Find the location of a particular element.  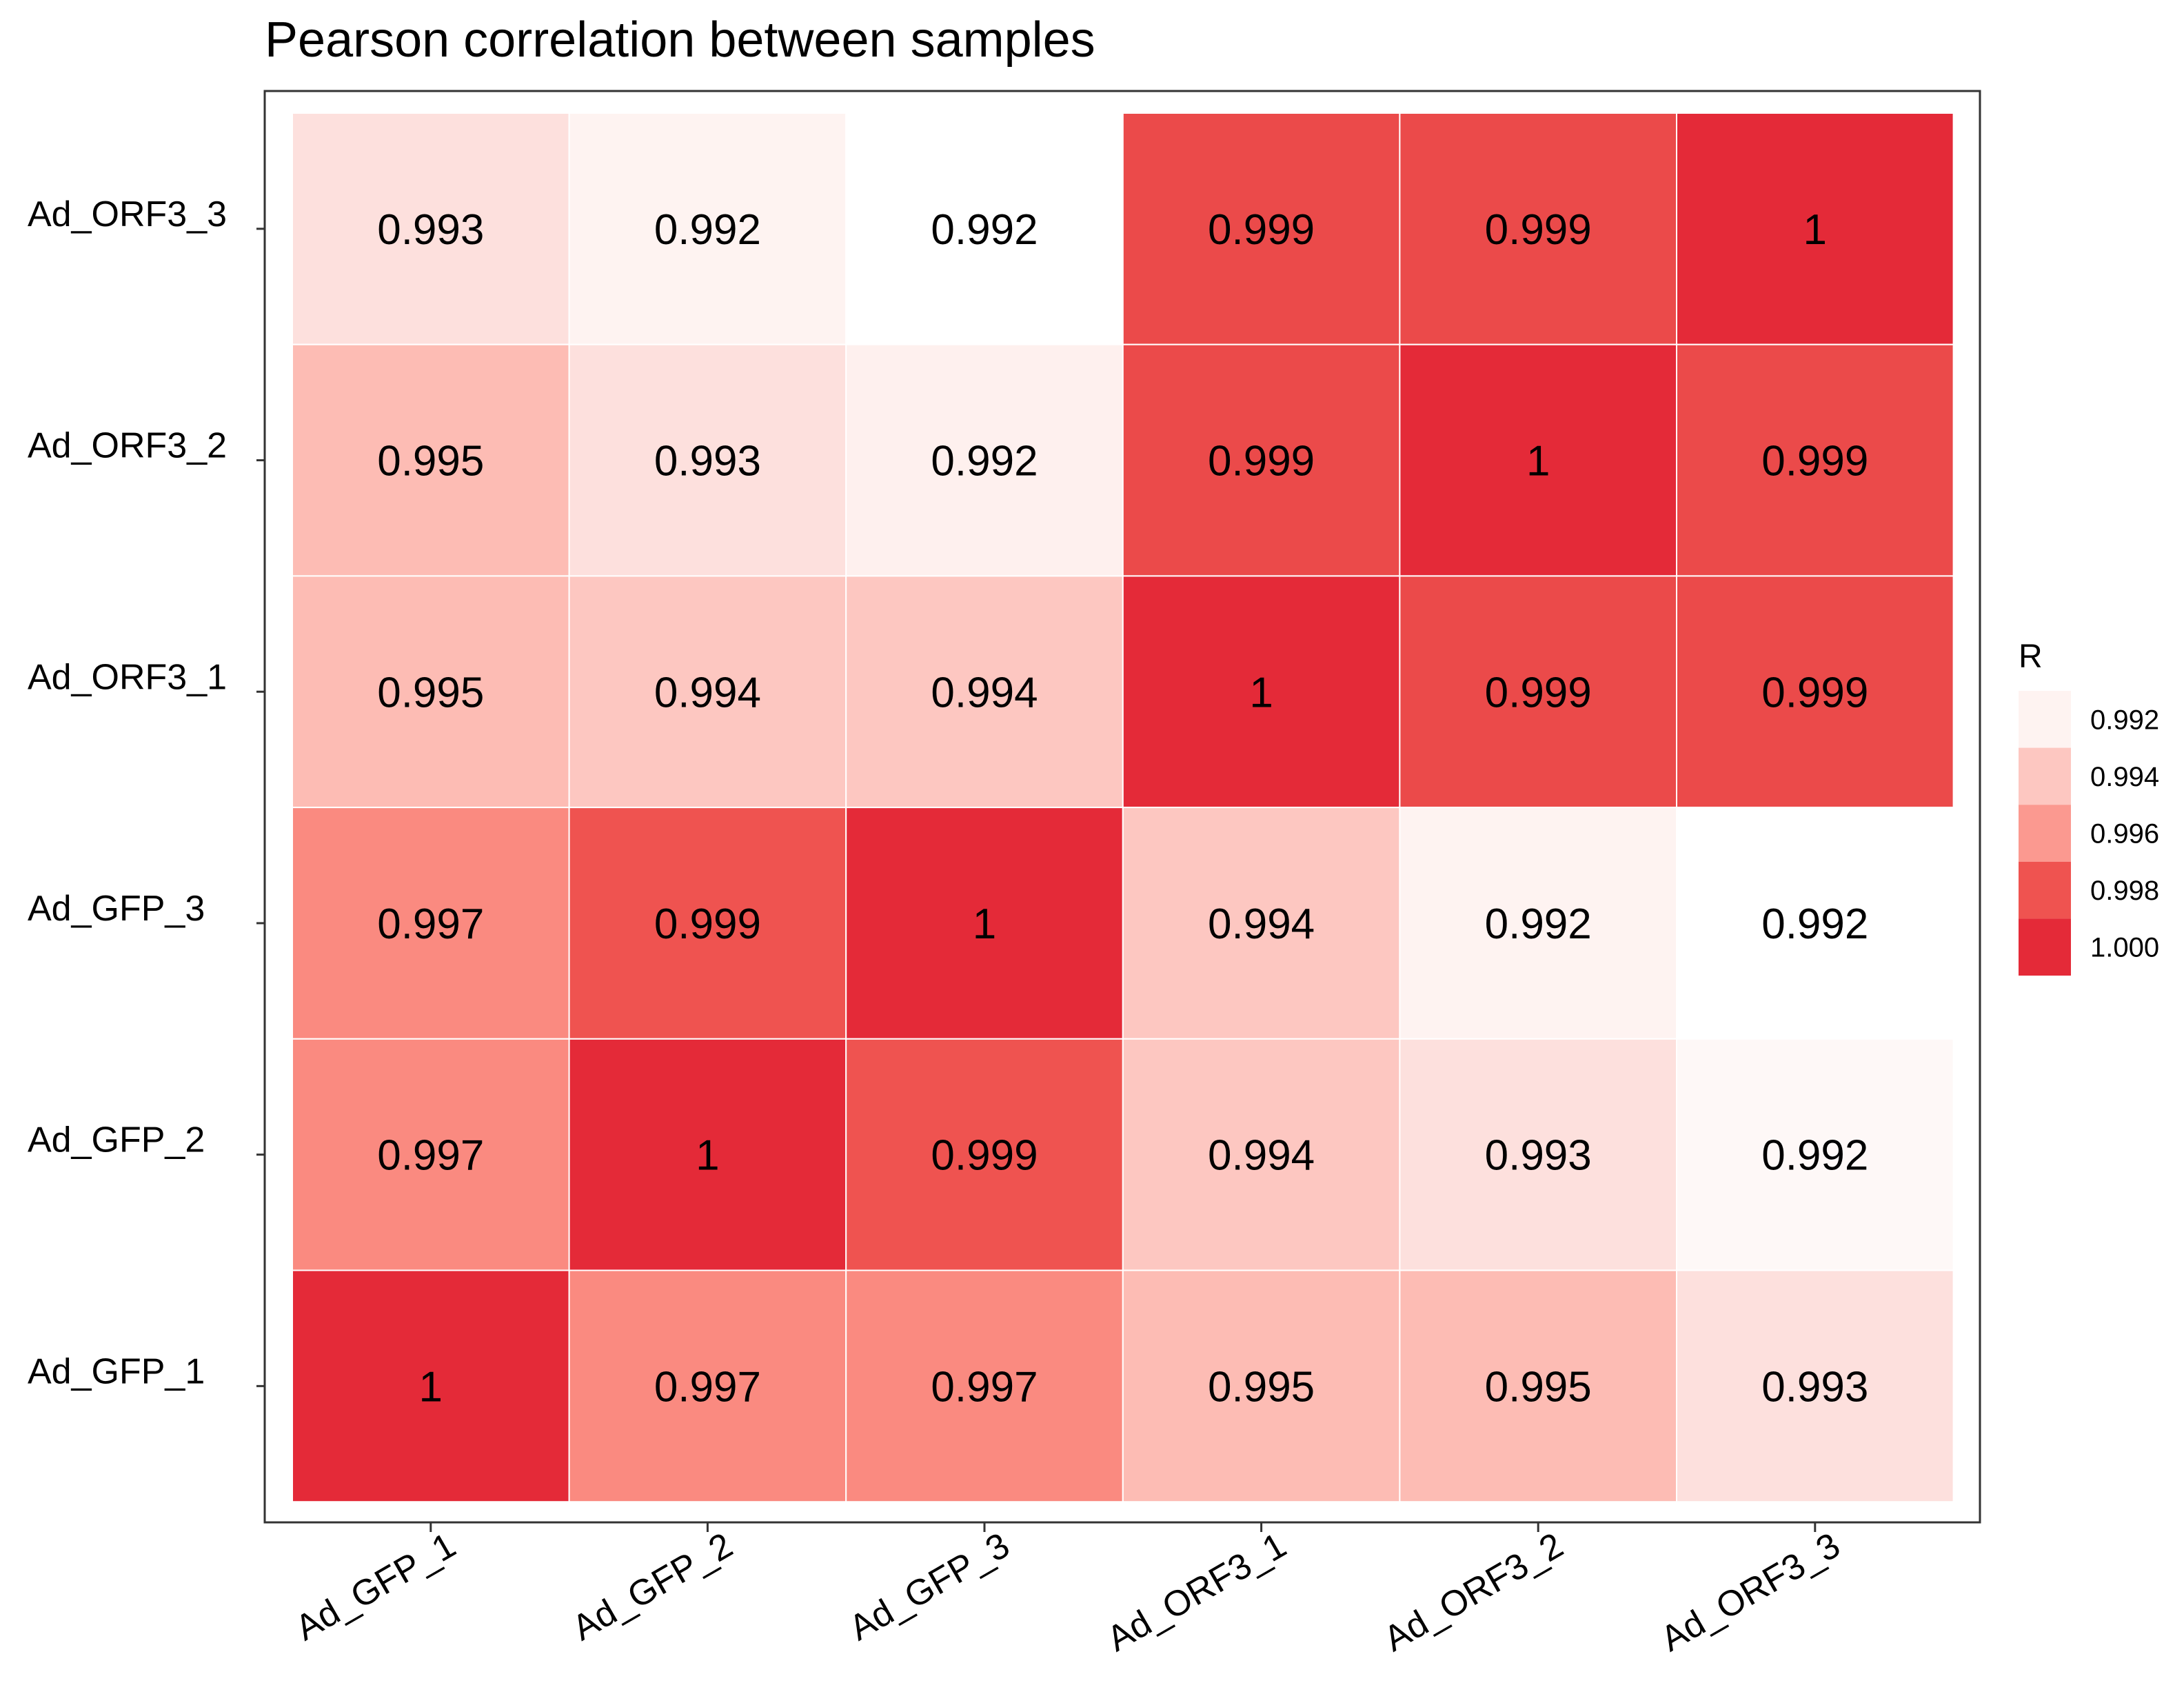

y-tick-label: Ad_GFP_3 is located at coordinates (116, 909).